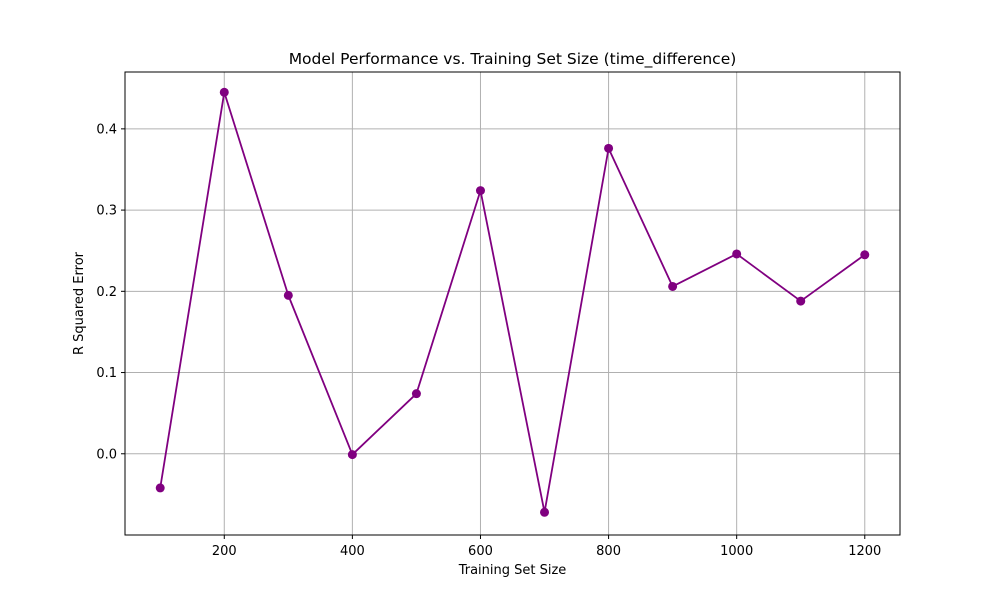 The width and height of the screenshot is (1000, 600). What do you see at coordinates (106, 454) in the screenshot?
I see `y-tick-label: 0.0` at bounding box center [106, 454].